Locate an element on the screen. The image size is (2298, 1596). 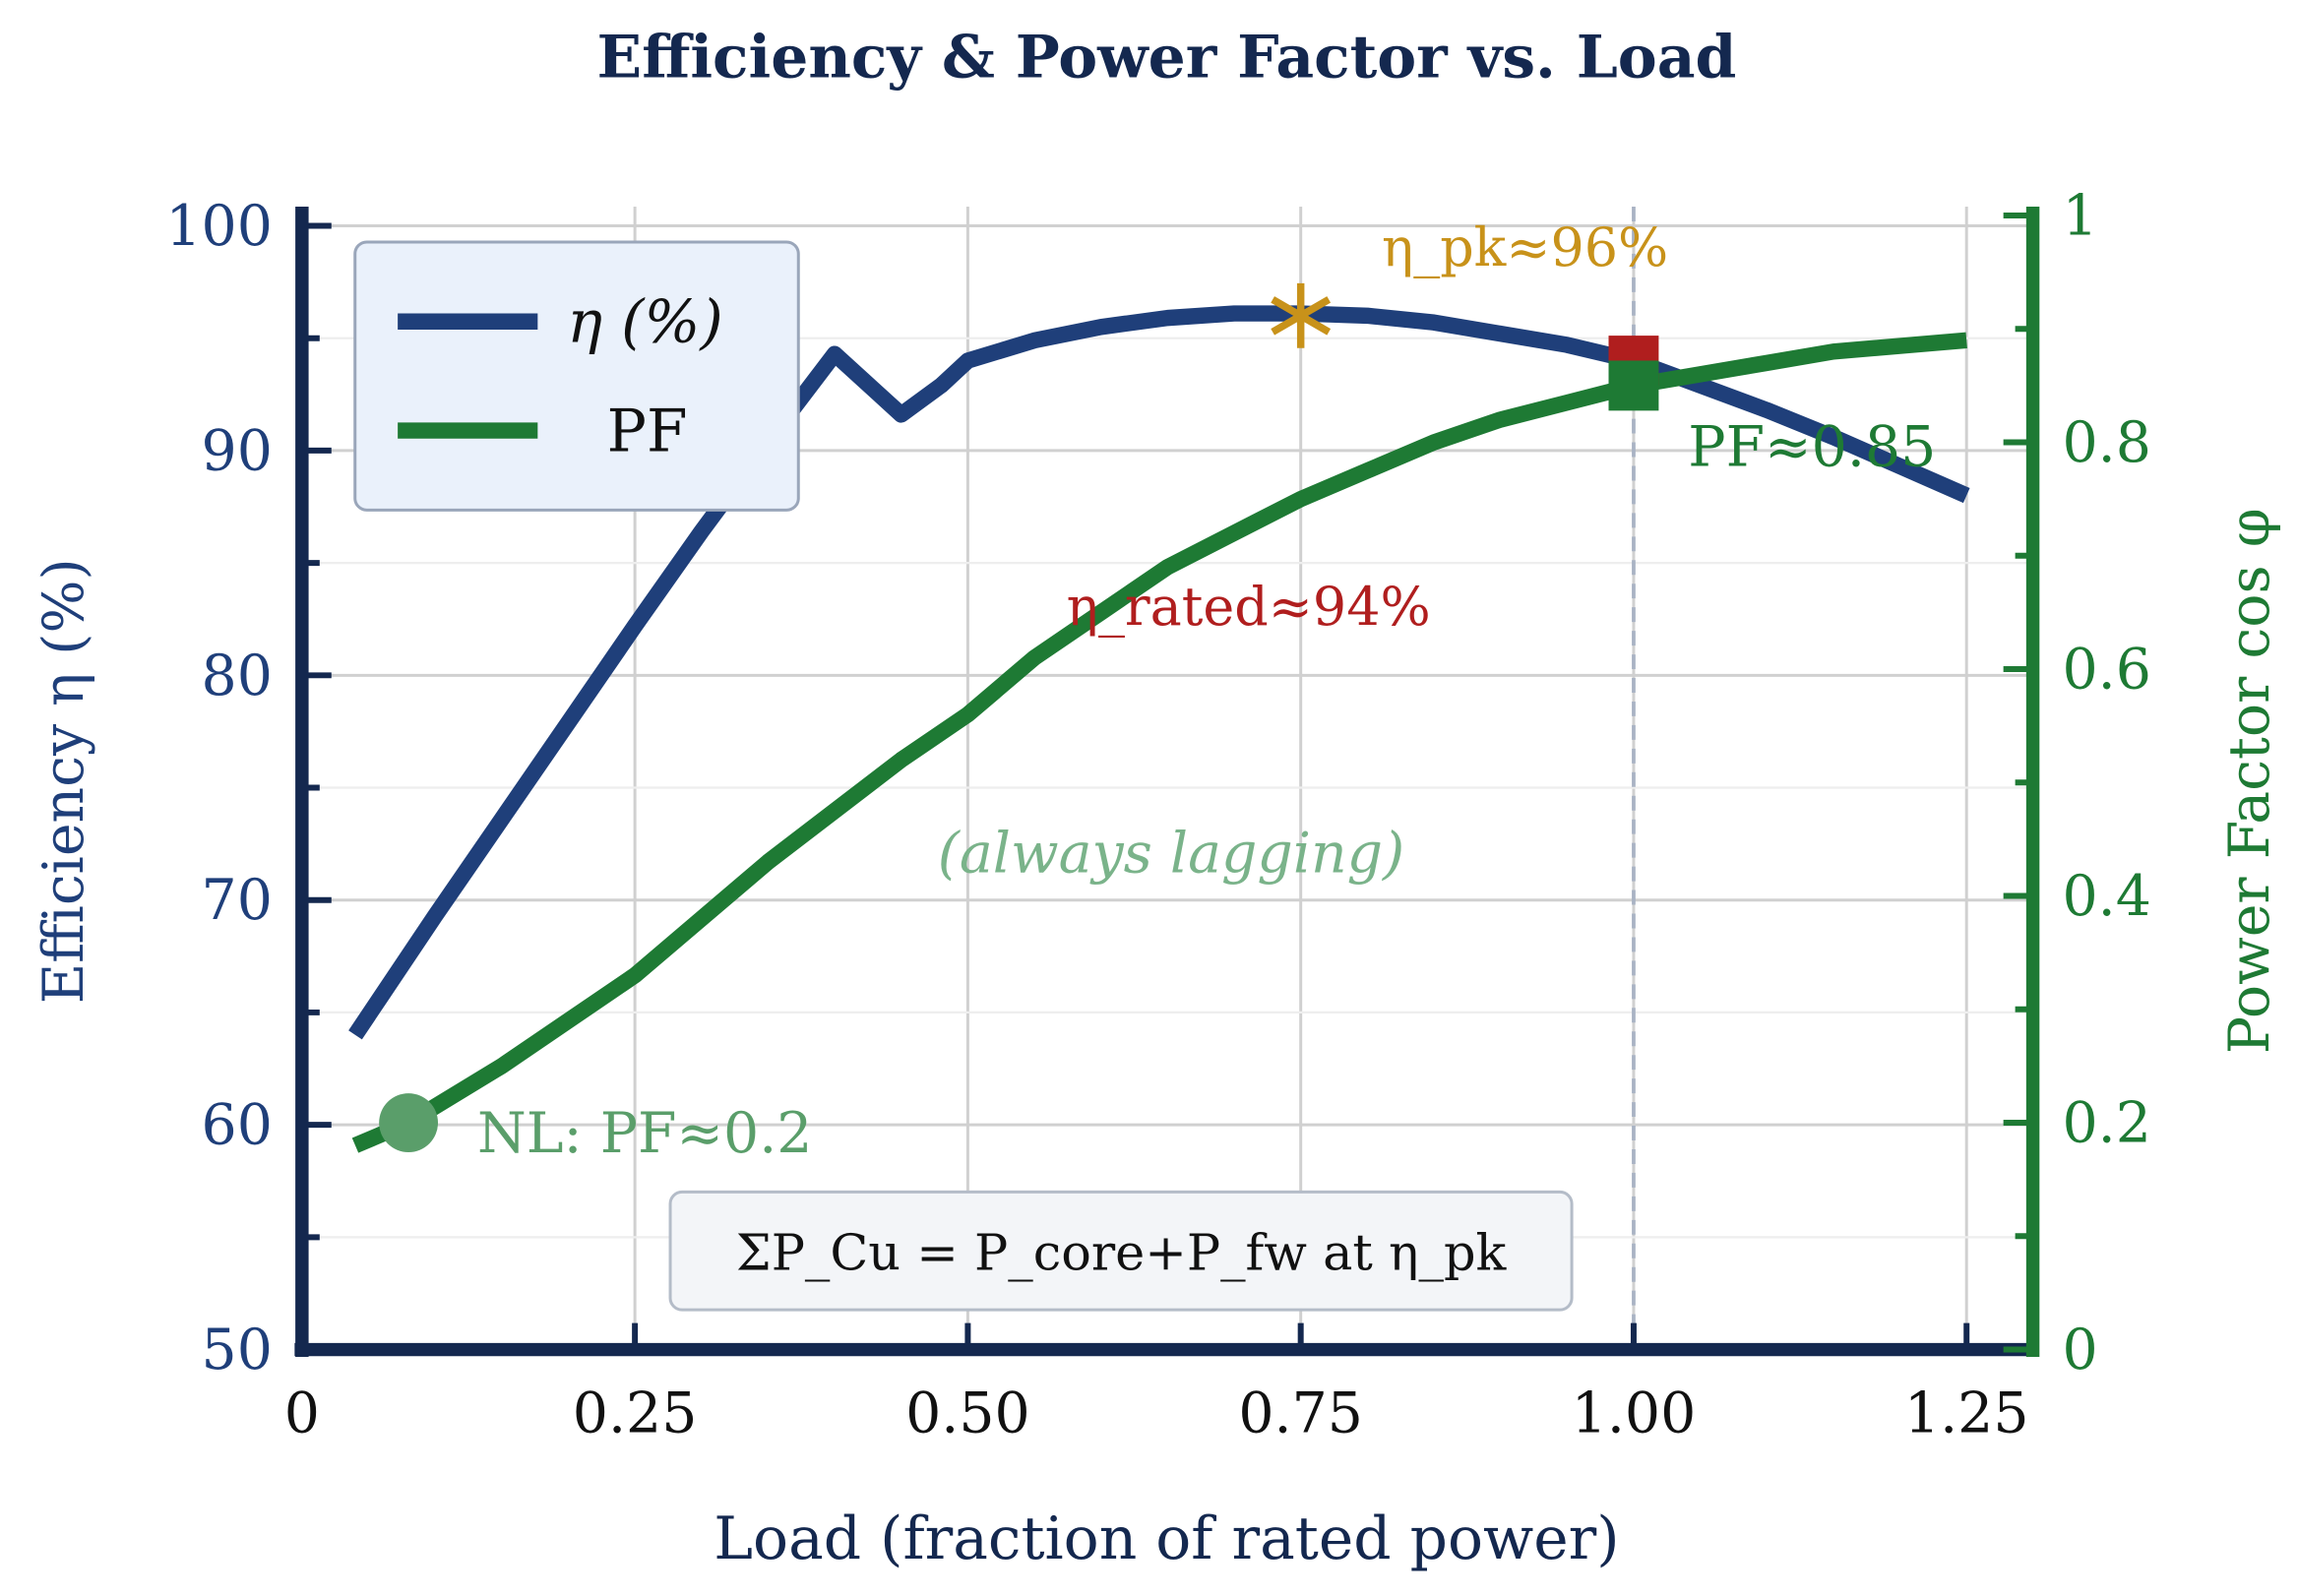
peak-star-marker is located at coordinates (1301, 315).